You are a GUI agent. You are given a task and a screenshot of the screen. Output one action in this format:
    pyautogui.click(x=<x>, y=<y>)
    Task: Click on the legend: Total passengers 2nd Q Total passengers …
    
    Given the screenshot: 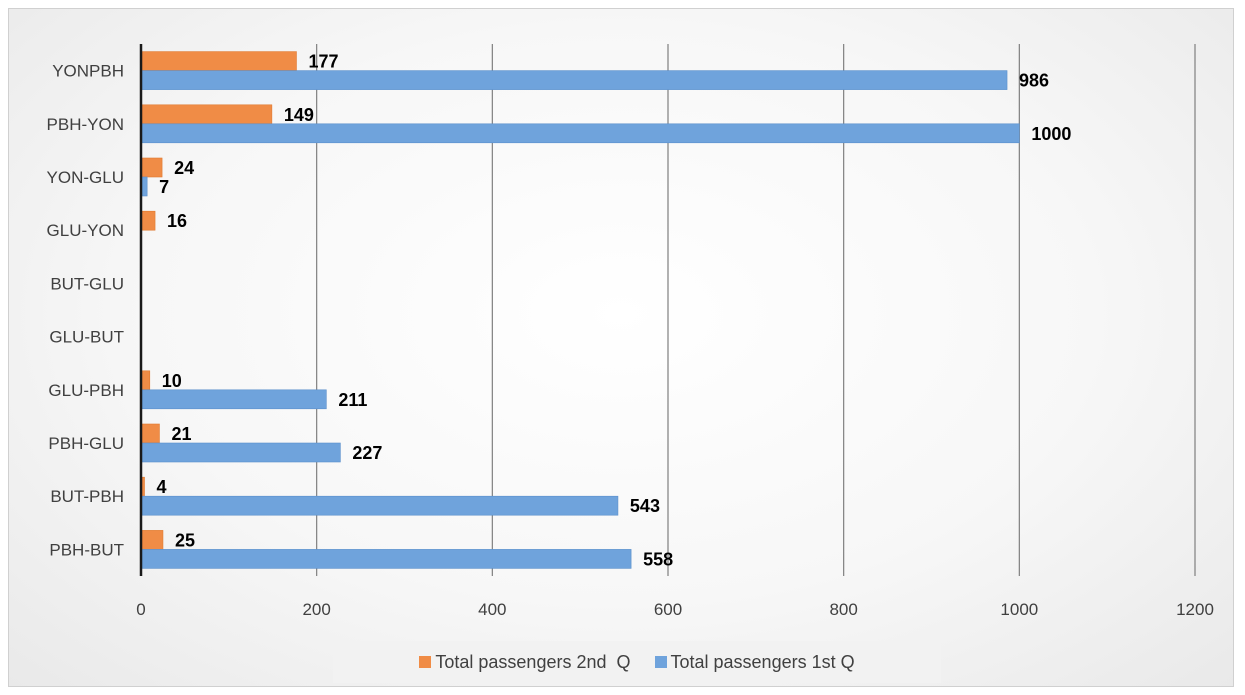 What is the action you would take?
    pyautogui.click(x=637, y=662)
    